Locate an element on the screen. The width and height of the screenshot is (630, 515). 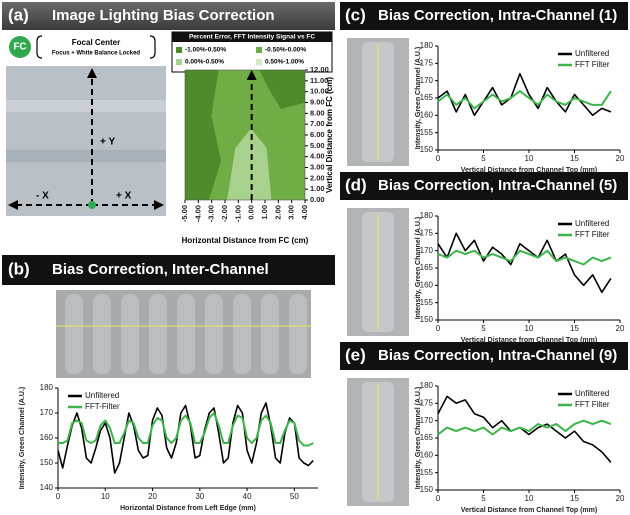
legend-label: 0.00%-0.50% is located at coordinates (204, 62).